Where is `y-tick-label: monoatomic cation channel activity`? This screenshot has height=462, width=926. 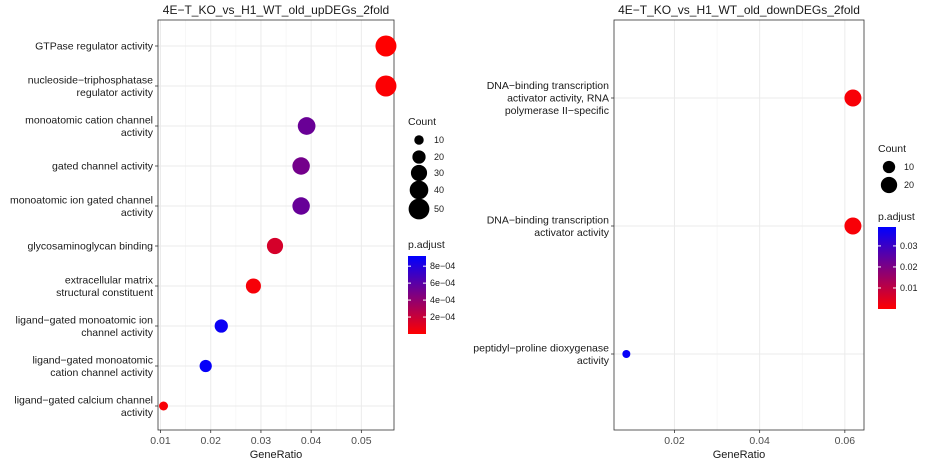 y-tick-label: monoatomic cation channel activity is located at coordinates (89, 126).